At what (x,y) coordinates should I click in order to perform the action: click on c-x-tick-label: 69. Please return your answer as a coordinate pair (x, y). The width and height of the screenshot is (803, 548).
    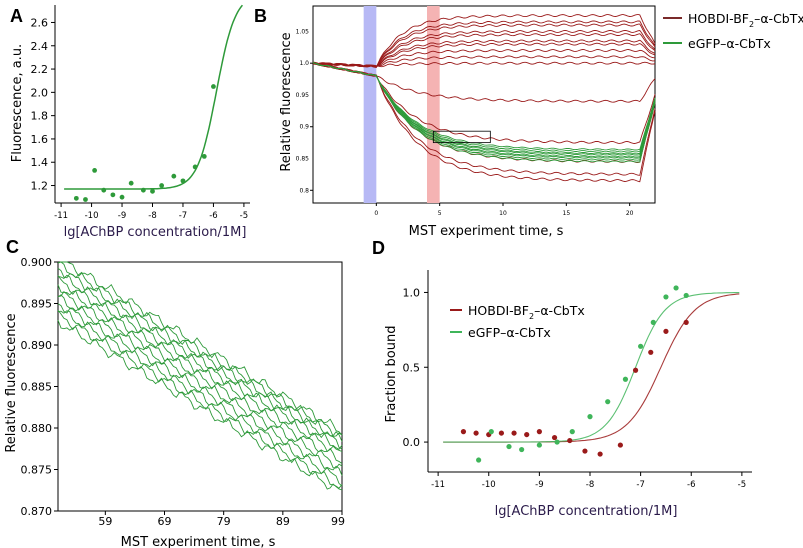
    Looking at the image, I should click on (165, 521).